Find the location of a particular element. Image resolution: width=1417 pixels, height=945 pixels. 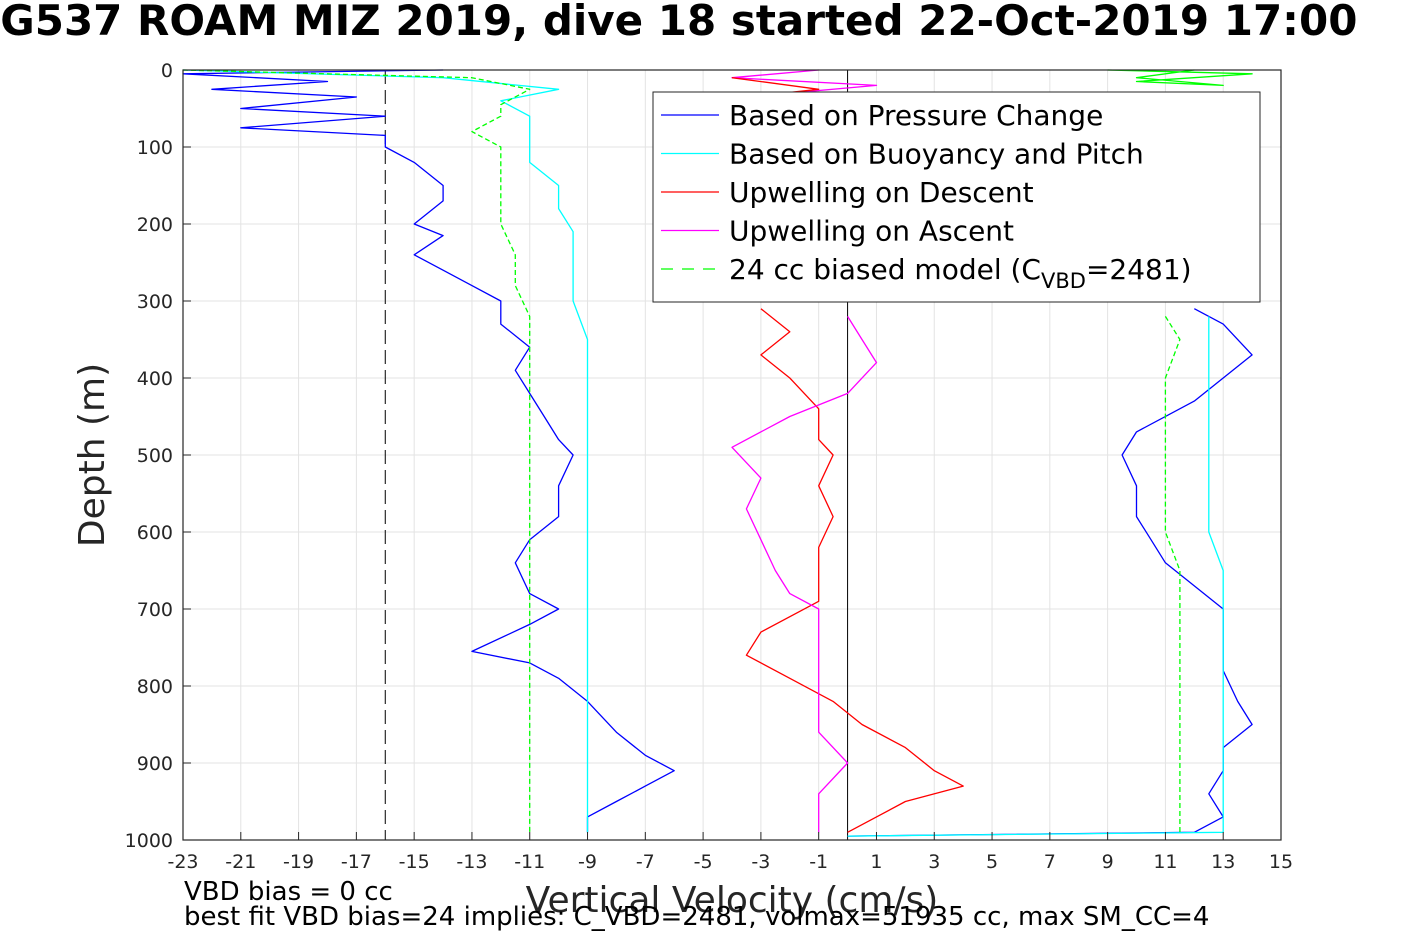

x-tick-label: 5 is located at coordinates (992, 862).